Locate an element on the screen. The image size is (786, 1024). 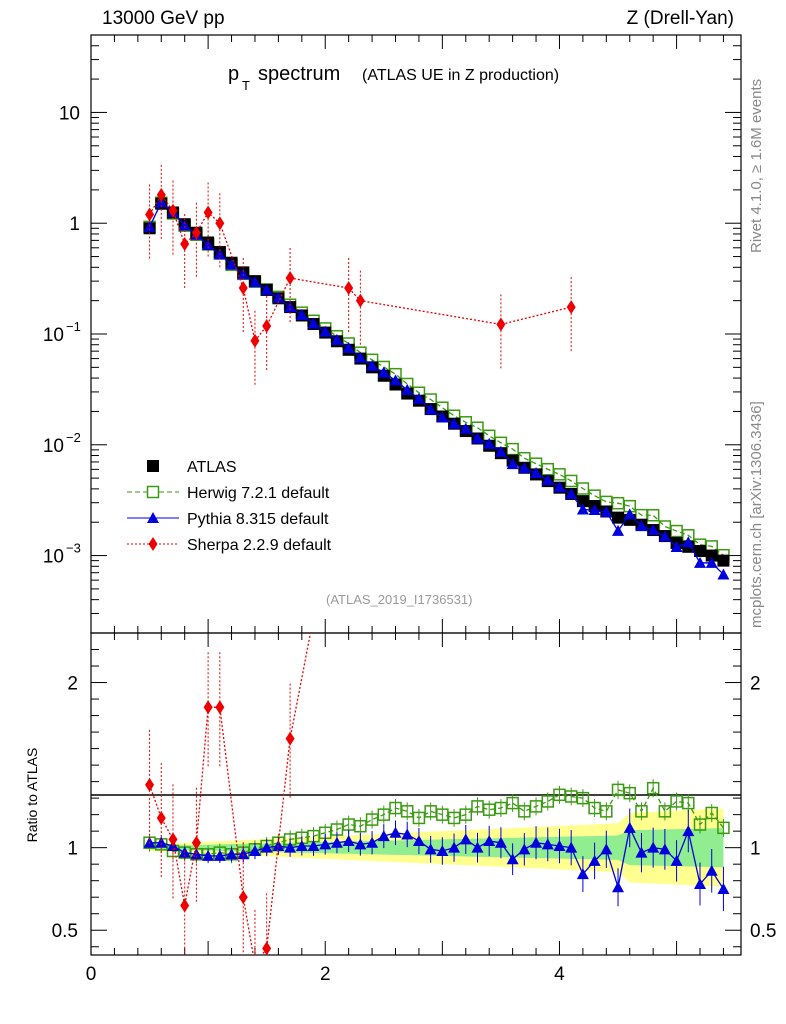
legend-label: Herwig 7.2.1 default is located at coordinates (258, 493).